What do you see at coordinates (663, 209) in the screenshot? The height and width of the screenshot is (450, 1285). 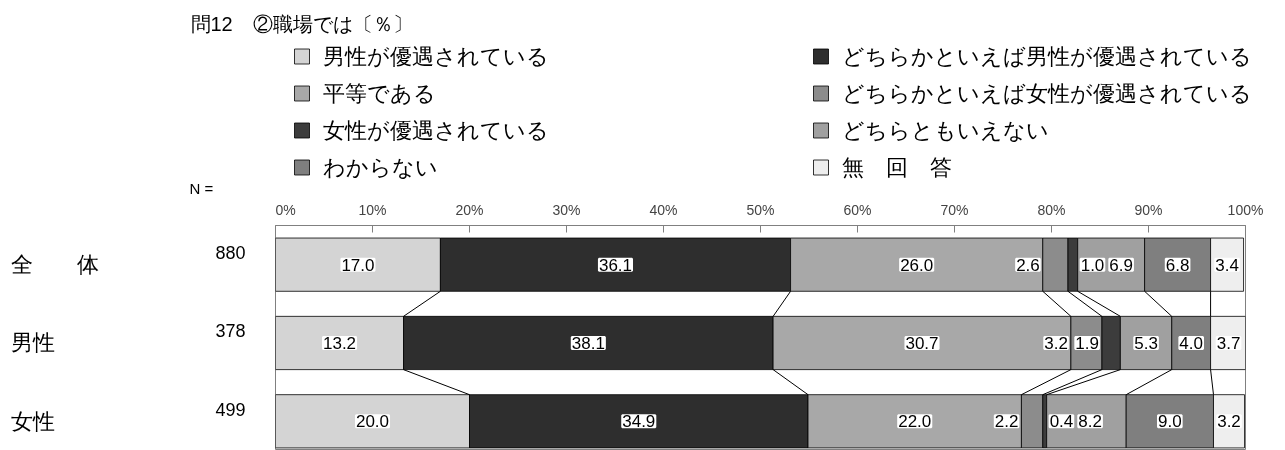 I see `x-tick-label: 40%` at bounding box center [663, 209].